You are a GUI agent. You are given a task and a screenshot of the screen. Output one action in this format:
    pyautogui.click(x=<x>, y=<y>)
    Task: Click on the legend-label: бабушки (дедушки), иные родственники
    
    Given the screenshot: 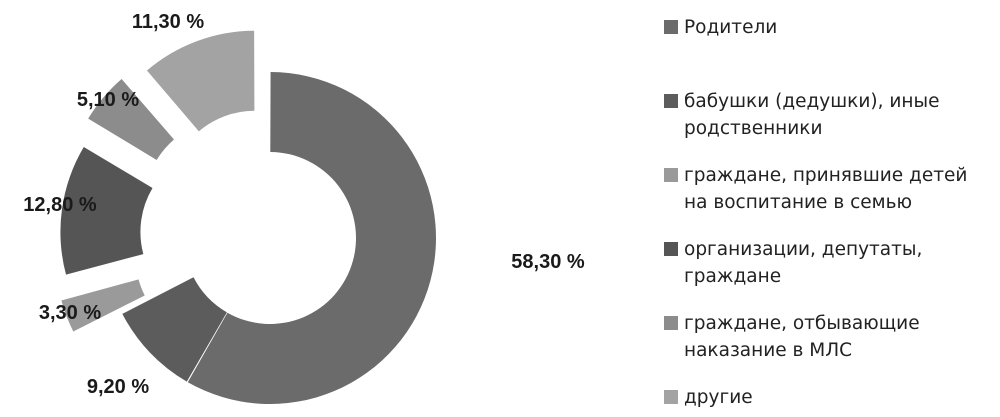 What is the action you would take?
    pyautogui.click(x=812, y=115)
    